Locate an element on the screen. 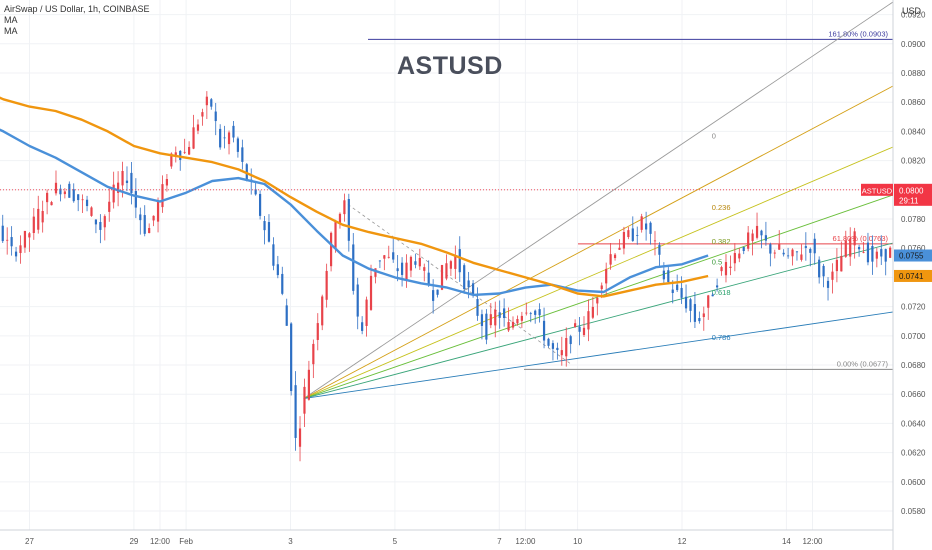 This screenshot has width=932, height=550. y-tick-label: 0.0660 is located at coordinates (913, 394).